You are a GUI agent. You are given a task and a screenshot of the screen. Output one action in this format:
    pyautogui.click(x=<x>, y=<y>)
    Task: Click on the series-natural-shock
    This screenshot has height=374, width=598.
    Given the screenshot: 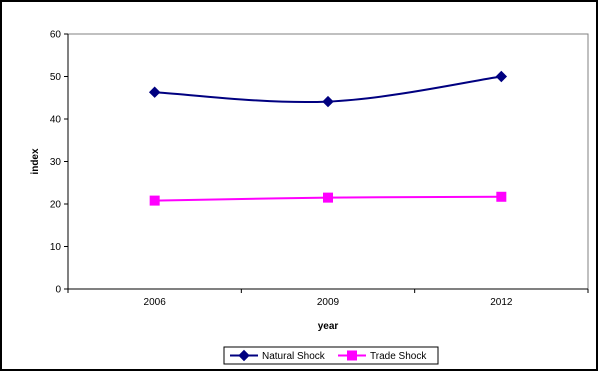 What is the action you would take?
    pyautogui.click(x=328, y=89)
    